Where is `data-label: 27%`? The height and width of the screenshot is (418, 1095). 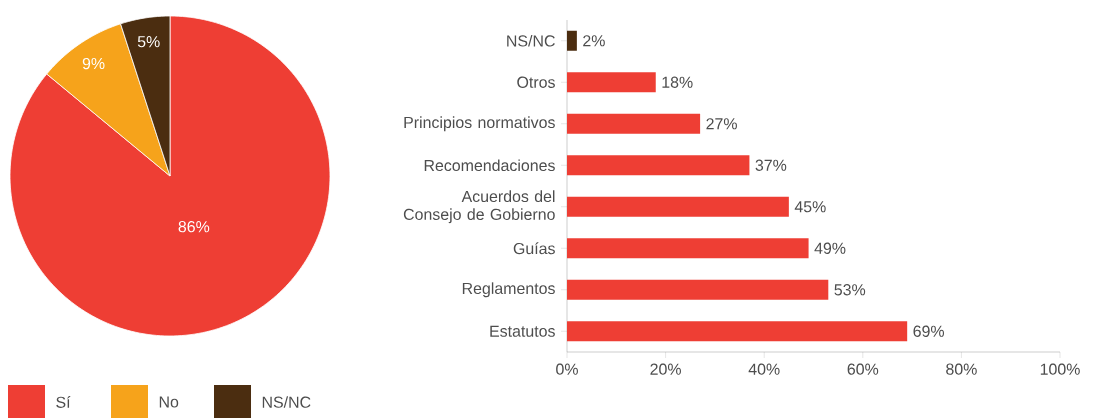 data-label: 27% is located at coordinates (721, 124).